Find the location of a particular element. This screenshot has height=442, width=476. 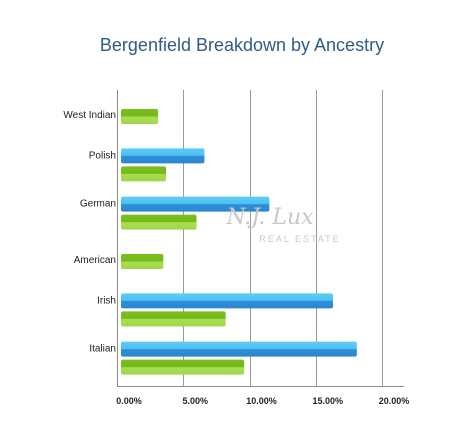

category-label: Irish is located at coordinates (106, 300).